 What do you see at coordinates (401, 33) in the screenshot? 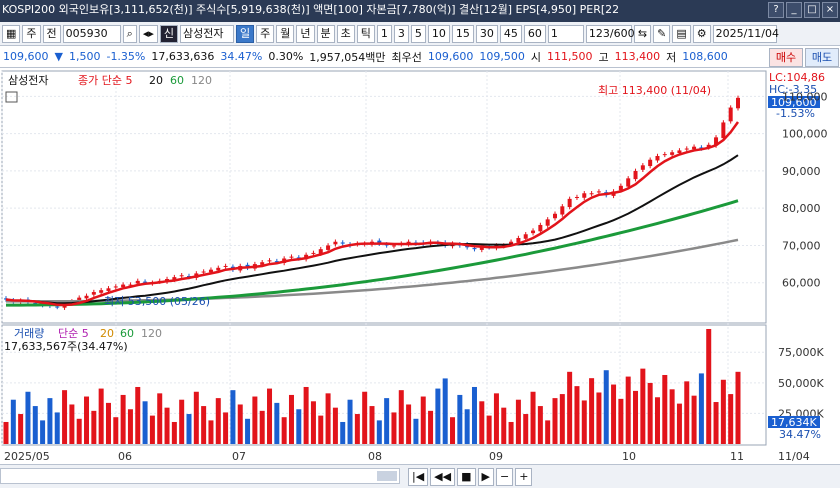
I see `interval-3: 3` at bounding box center [401, 33].